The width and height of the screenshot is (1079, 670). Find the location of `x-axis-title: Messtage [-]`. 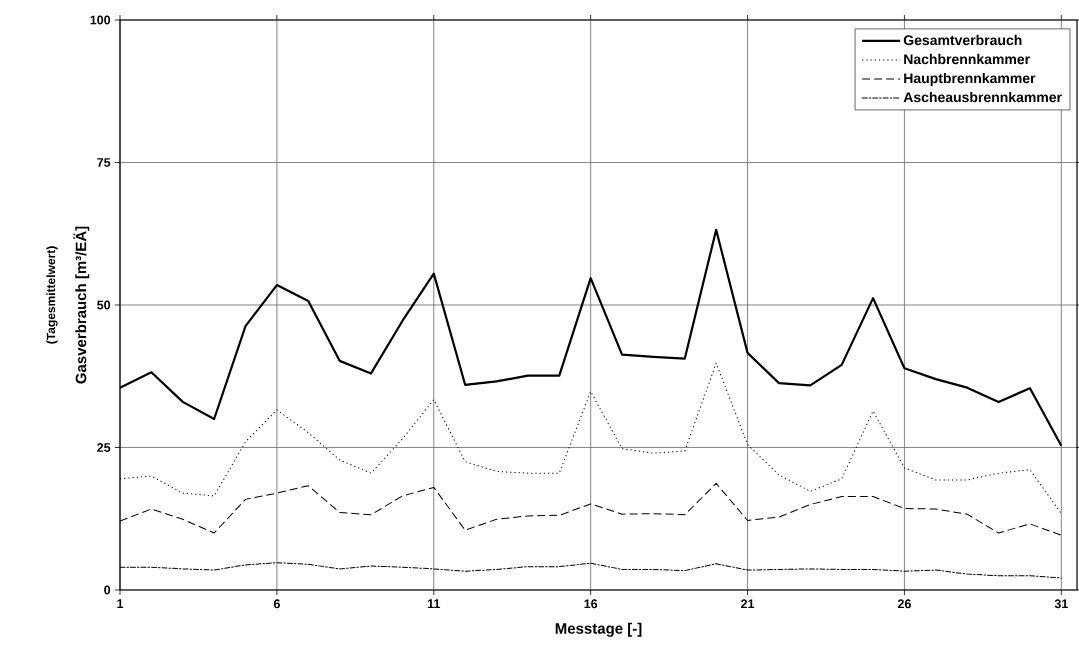

x-axis-title: Messtage [-] is located at coordinates (598, 629).